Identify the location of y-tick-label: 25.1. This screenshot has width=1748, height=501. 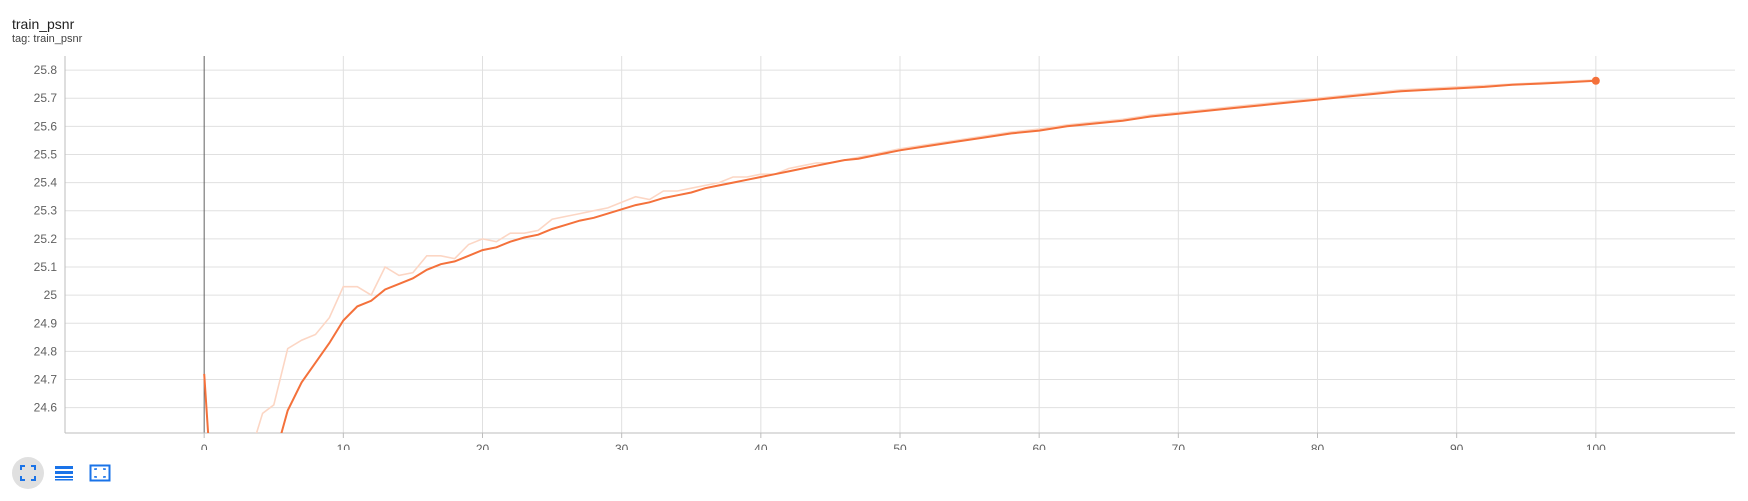
(46, 267).